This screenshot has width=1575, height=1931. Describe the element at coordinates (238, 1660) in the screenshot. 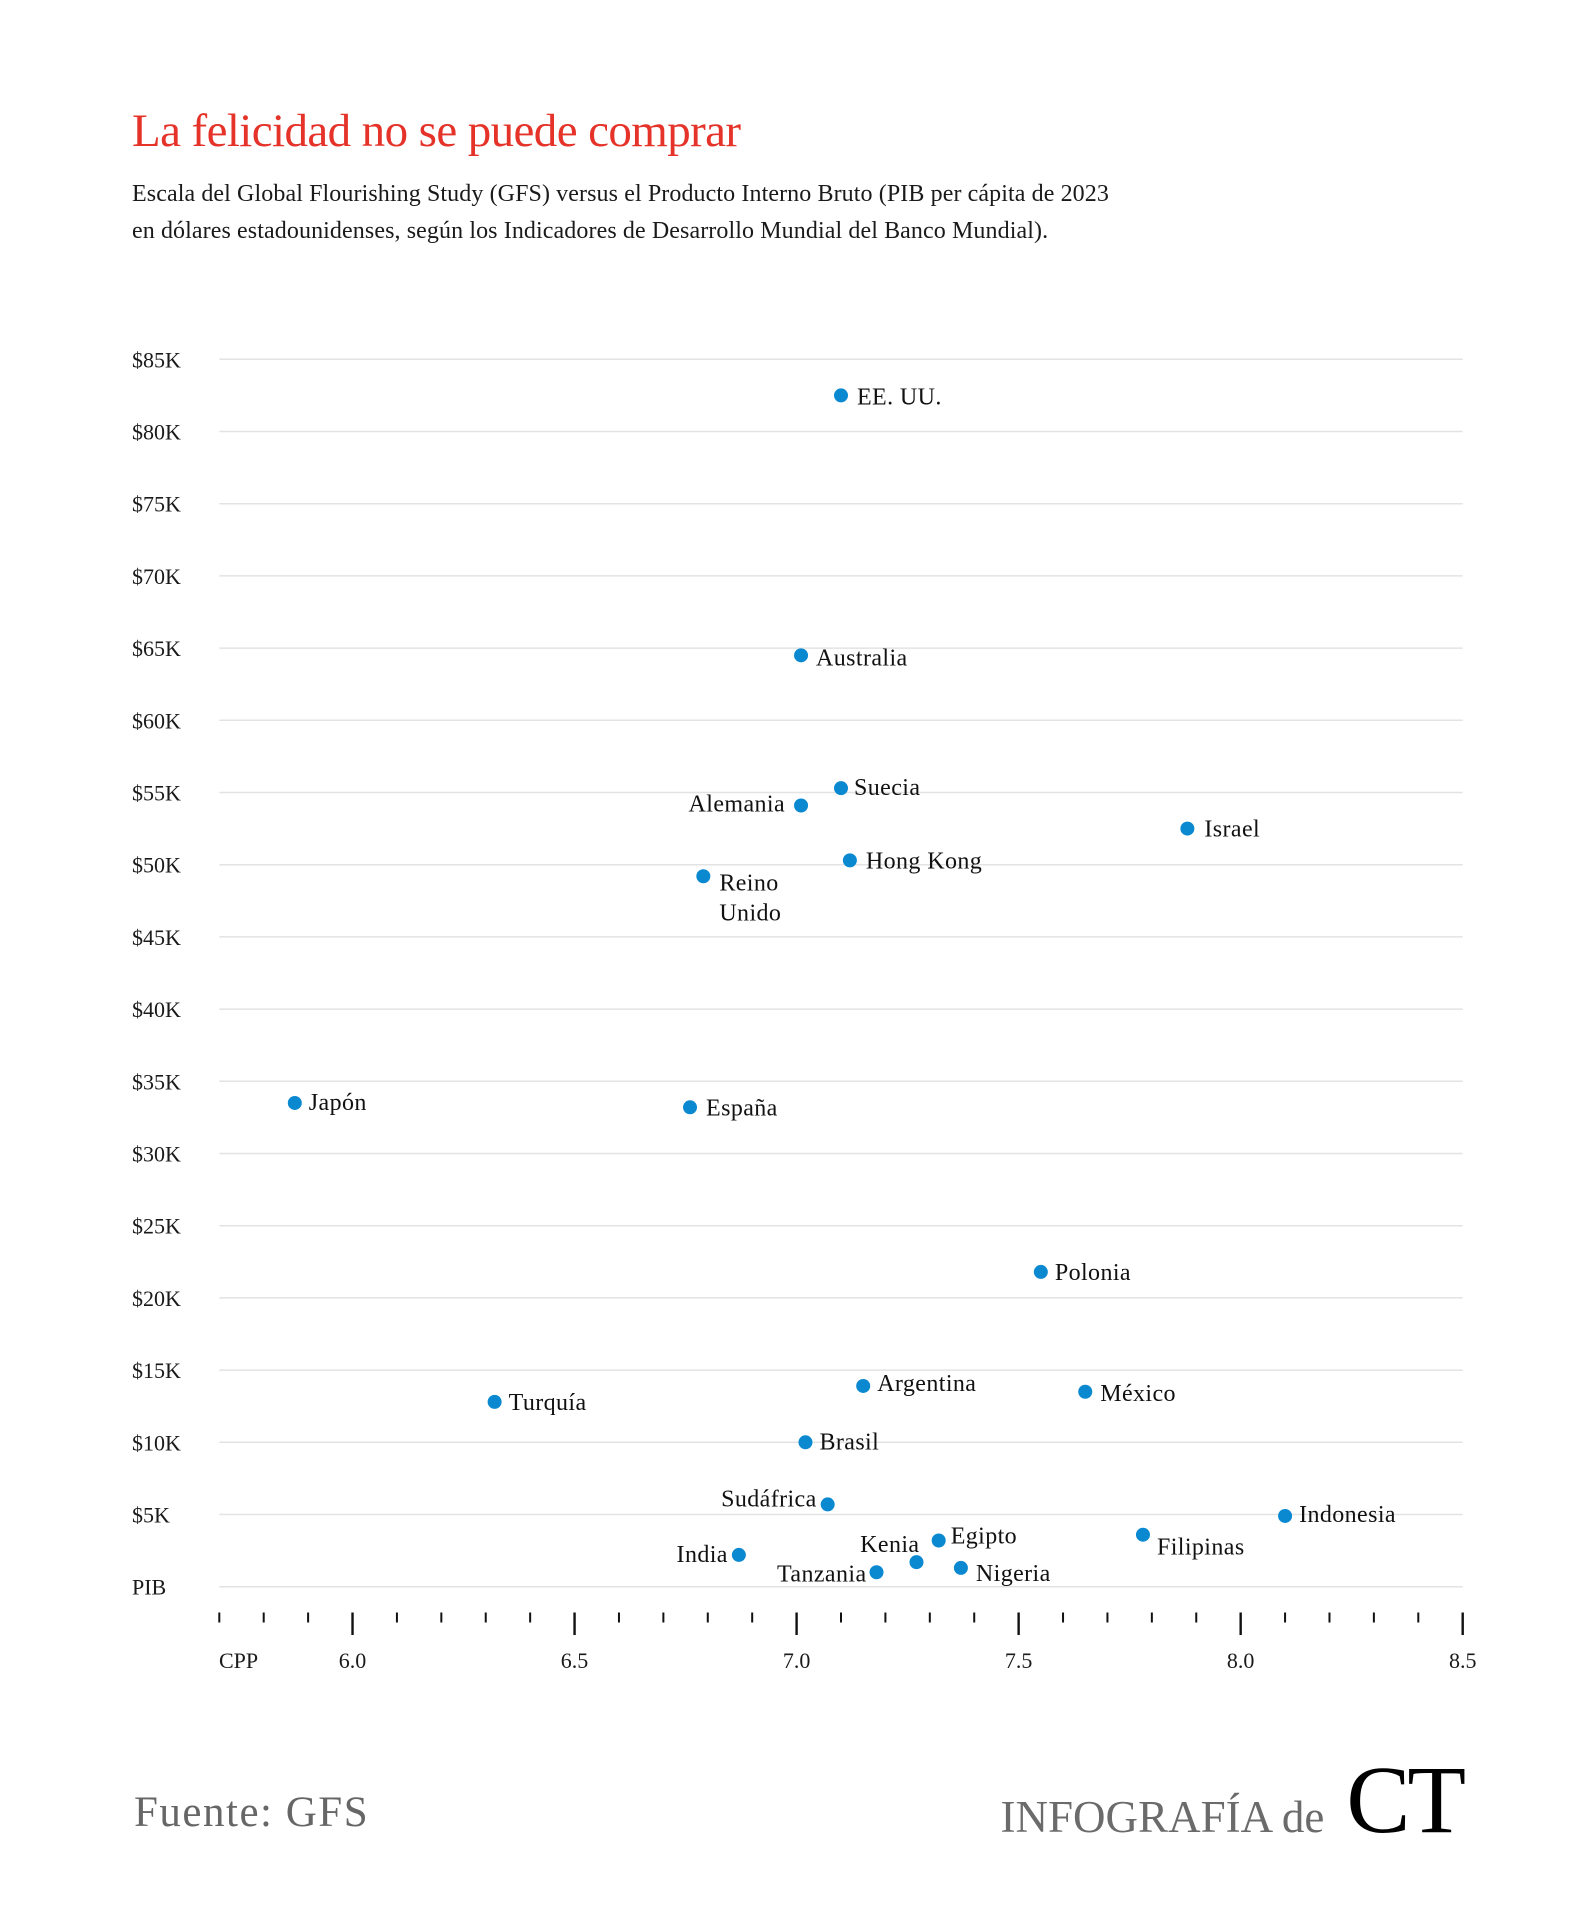

I see `x-axis-label: CPP` at that location.